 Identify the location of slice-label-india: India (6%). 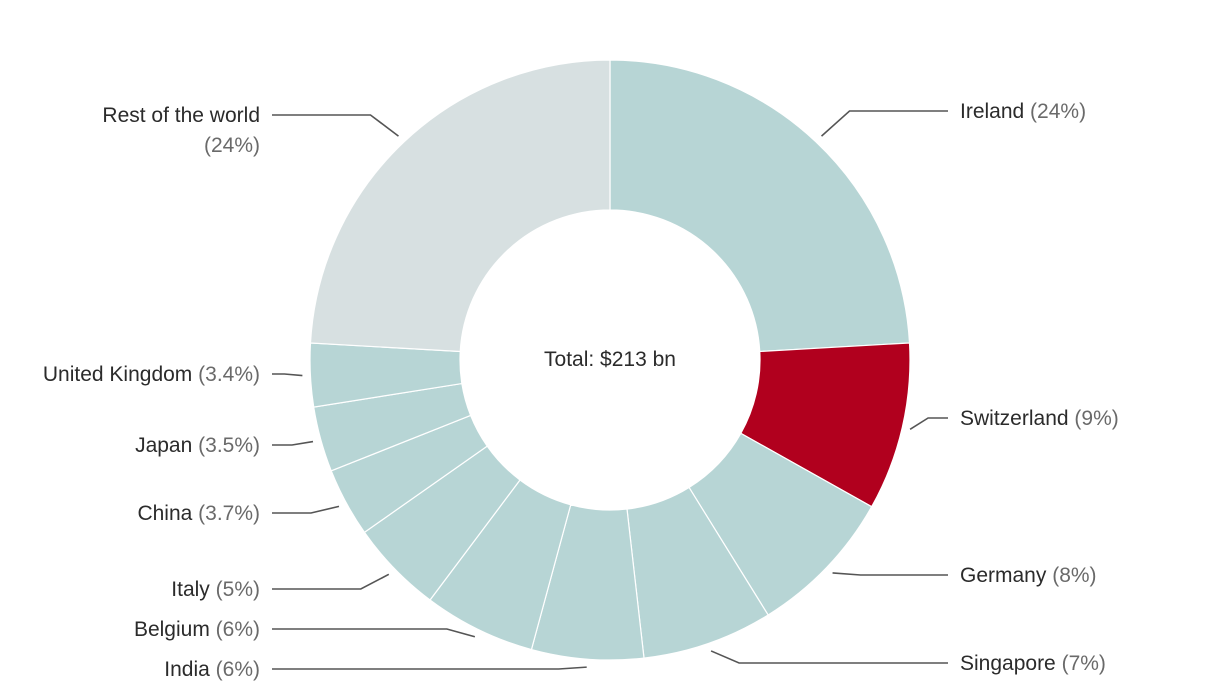
(212, 669).